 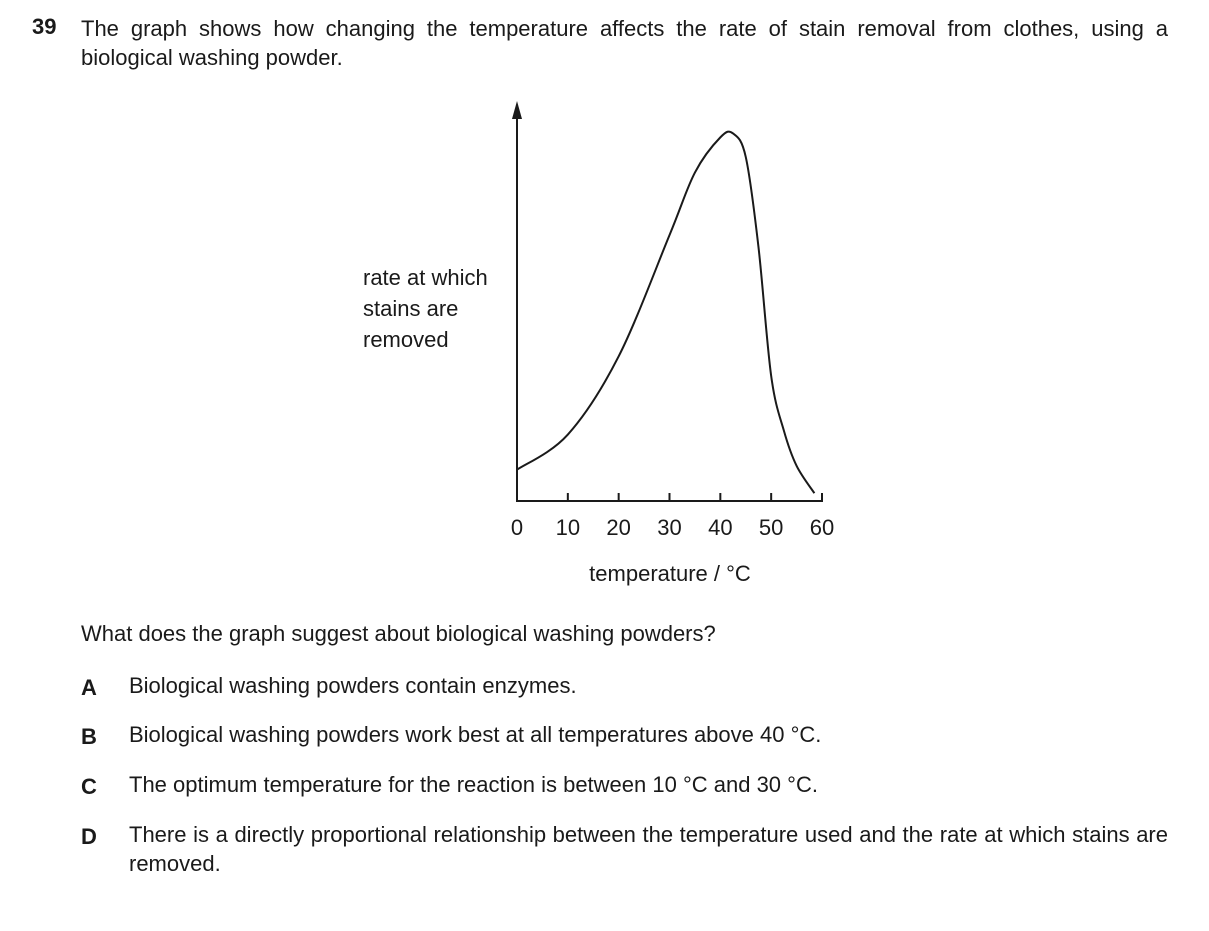 What do you see at coordinates (517, 527) in the screenshot?
I see `x-tick-label: 0` at bounding box center [517, 527].